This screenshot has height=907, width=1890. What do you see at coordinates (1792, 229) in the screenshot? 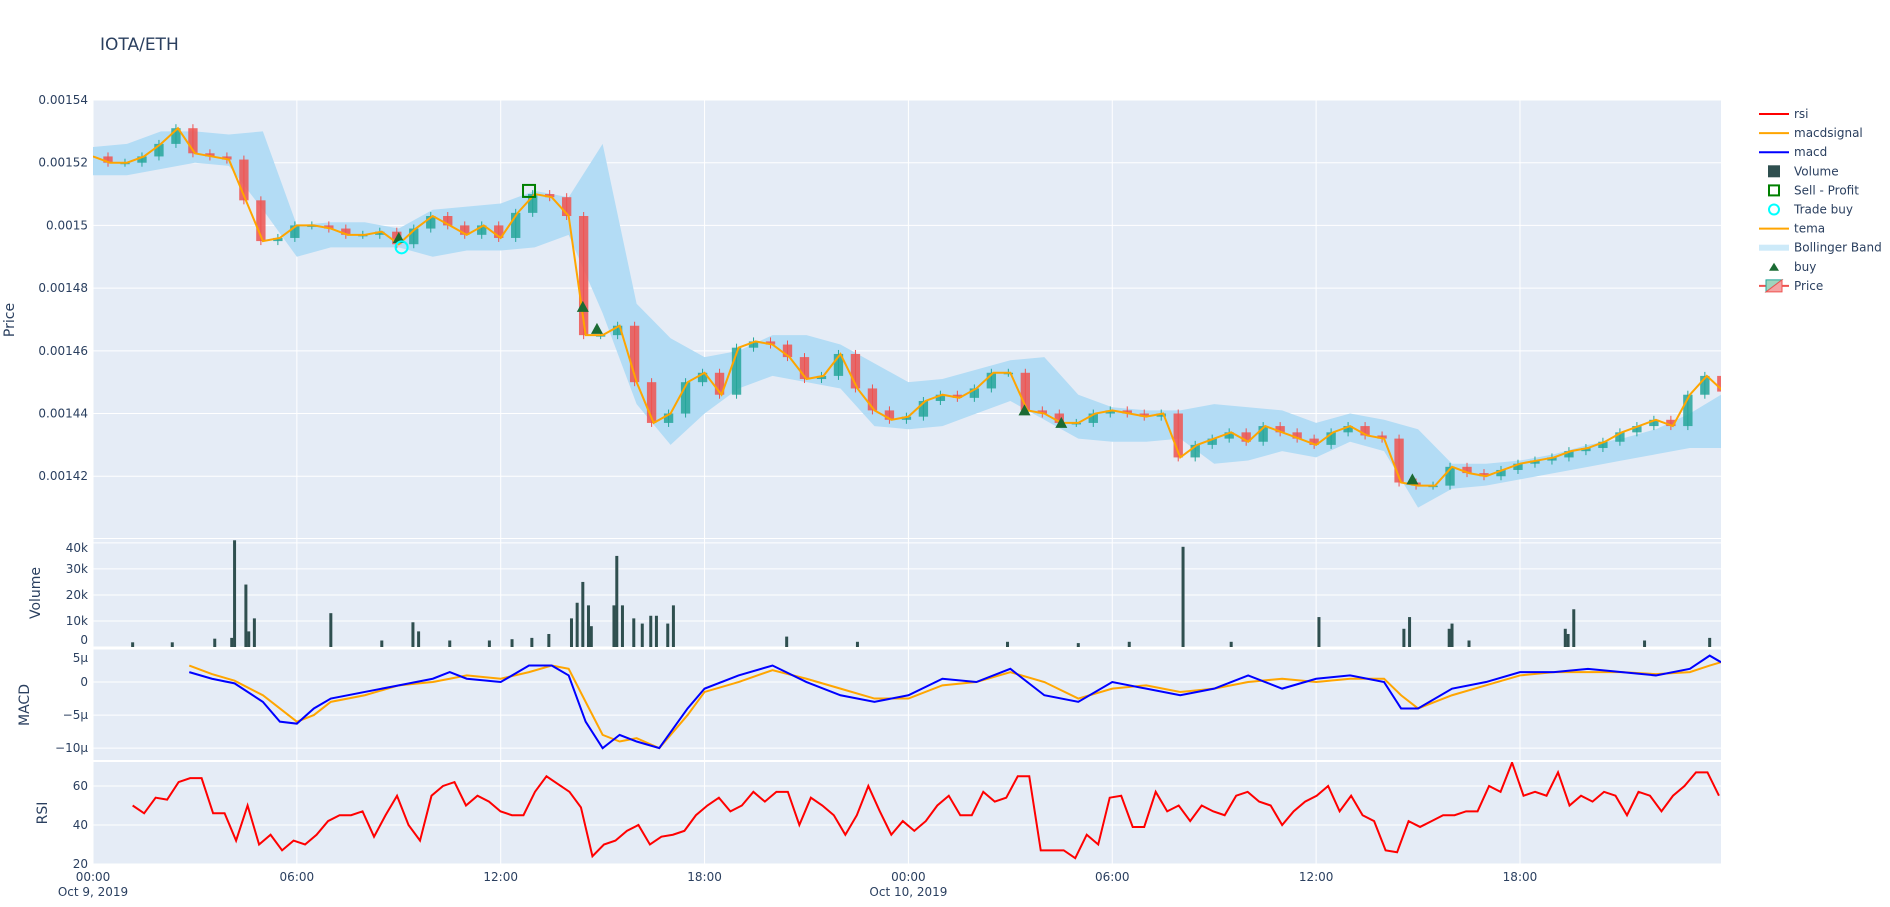
I see `legend-item-tema: tema` at bounding box center [1792, 229].